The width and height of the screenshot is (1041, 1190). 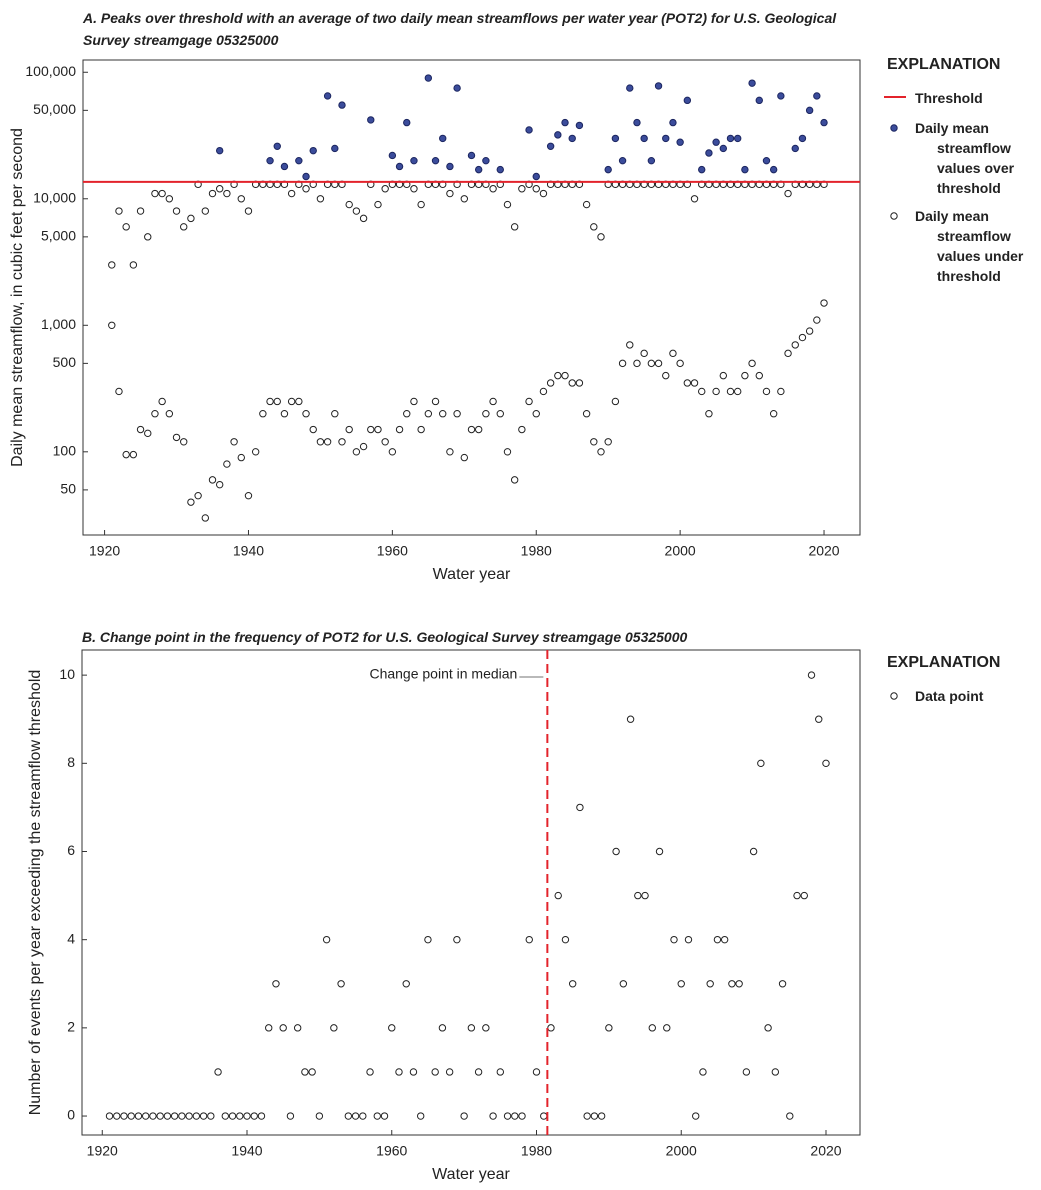 What do you see at coordinates (71, 762) in the screenshot?
I see `y-tick-label: 8` at bounding box center [71, 762].